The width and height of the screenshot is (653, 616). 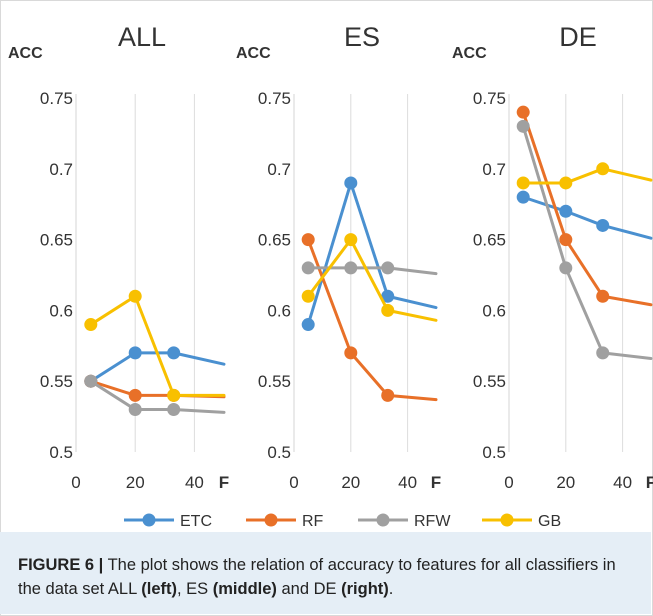 What do you see at coordinates (196, 521) in the screenshot?
I see `legend-label-etc: ETC` at bounding box center [196, 521].